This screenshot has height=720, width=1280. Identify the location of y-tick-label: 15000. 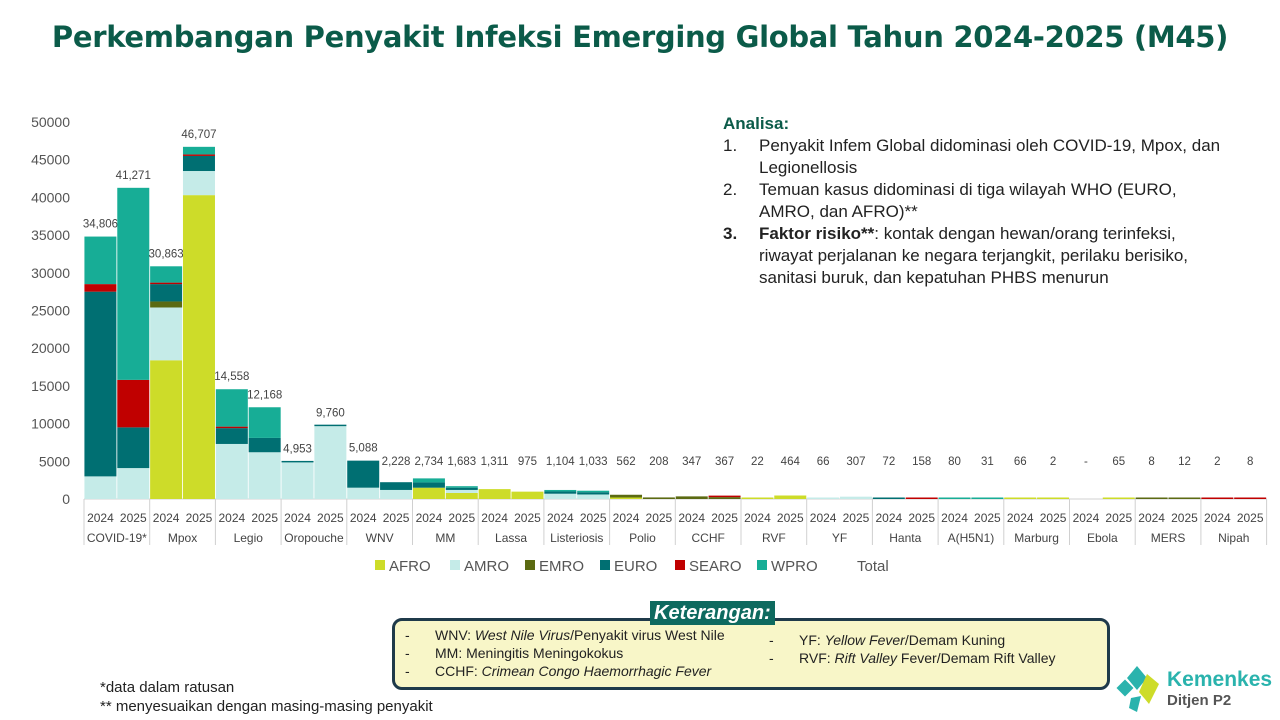
(50, 386).